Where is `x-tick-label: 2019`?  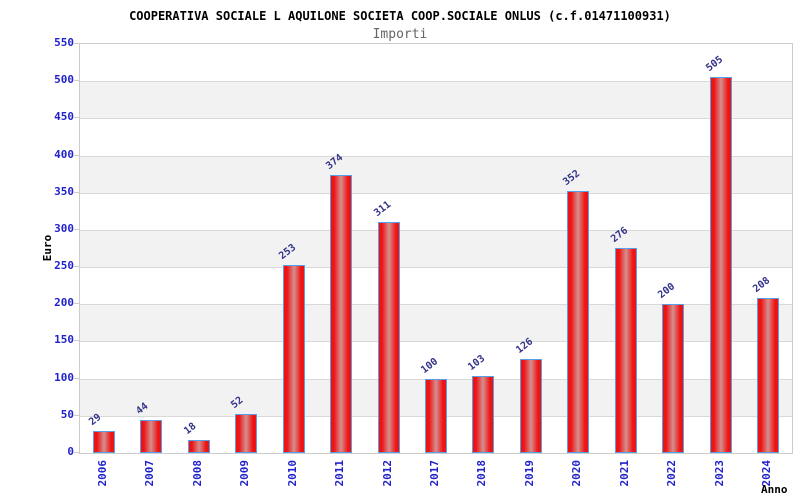
x-tick-label: 2019 is located at coordinates (529, 473).